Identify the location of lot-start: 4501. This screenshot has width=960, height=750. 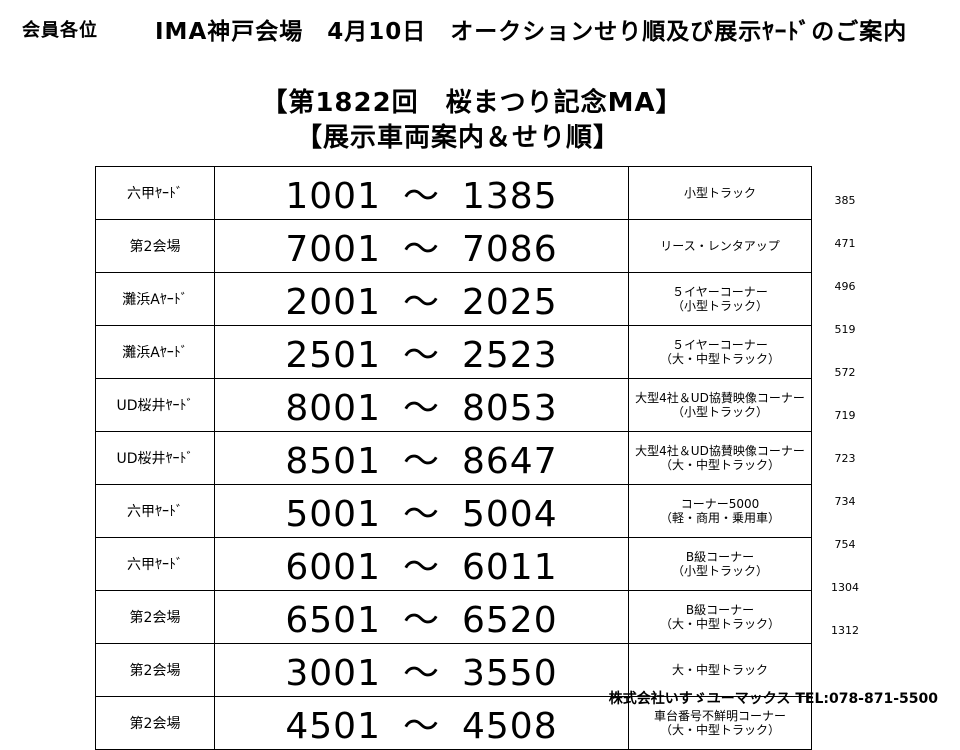
(333, 726).